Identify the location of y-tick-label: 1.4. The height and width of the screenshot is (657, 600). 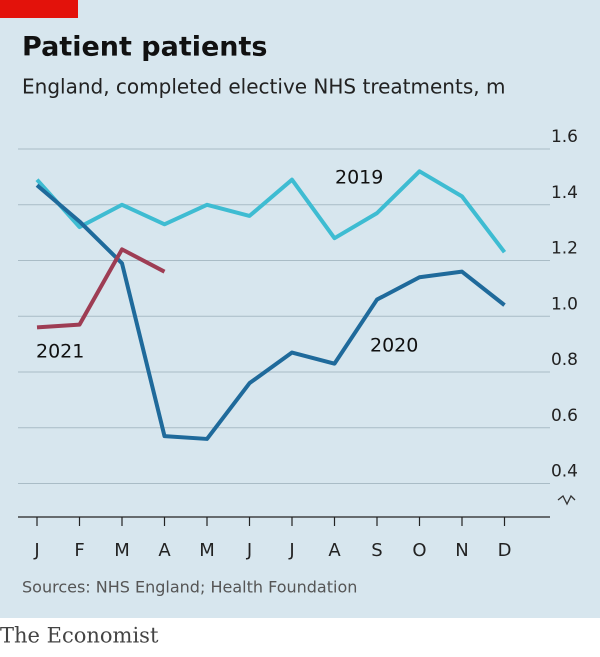
(564, 193).